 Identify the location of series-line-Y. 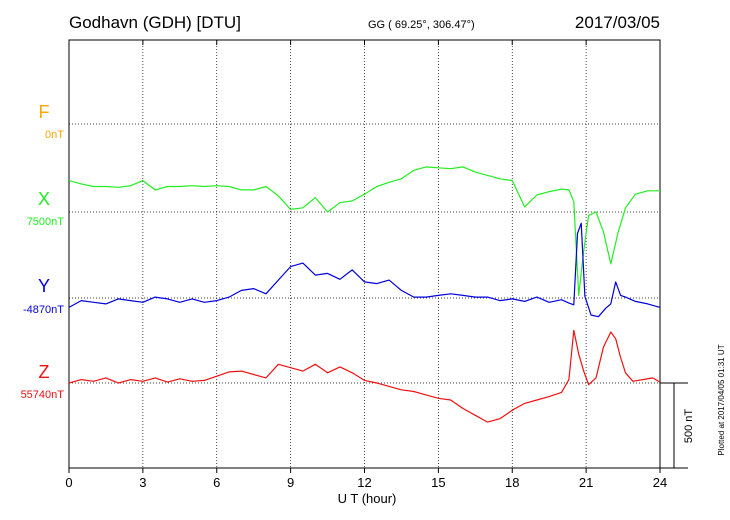
(364, 270).